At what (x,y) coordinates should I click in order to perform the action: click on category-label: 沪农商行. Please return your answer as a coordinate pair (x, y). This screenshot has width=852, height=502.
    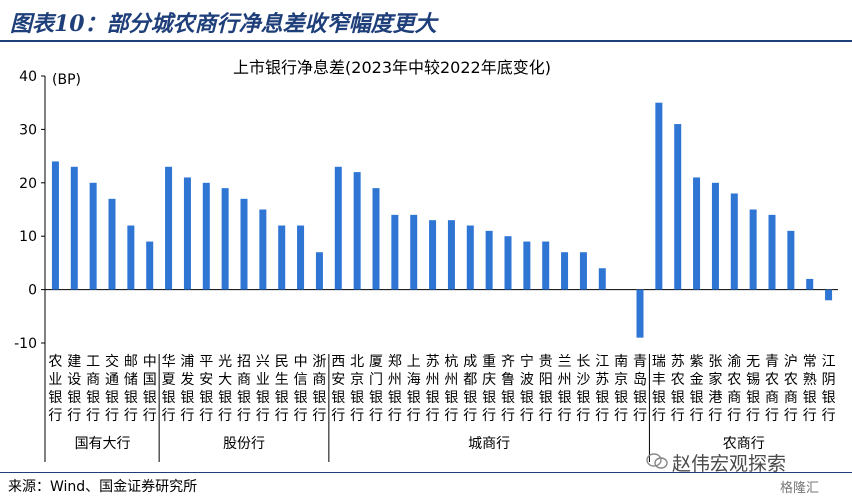
    Looking at the image, I should click on (791, 389).